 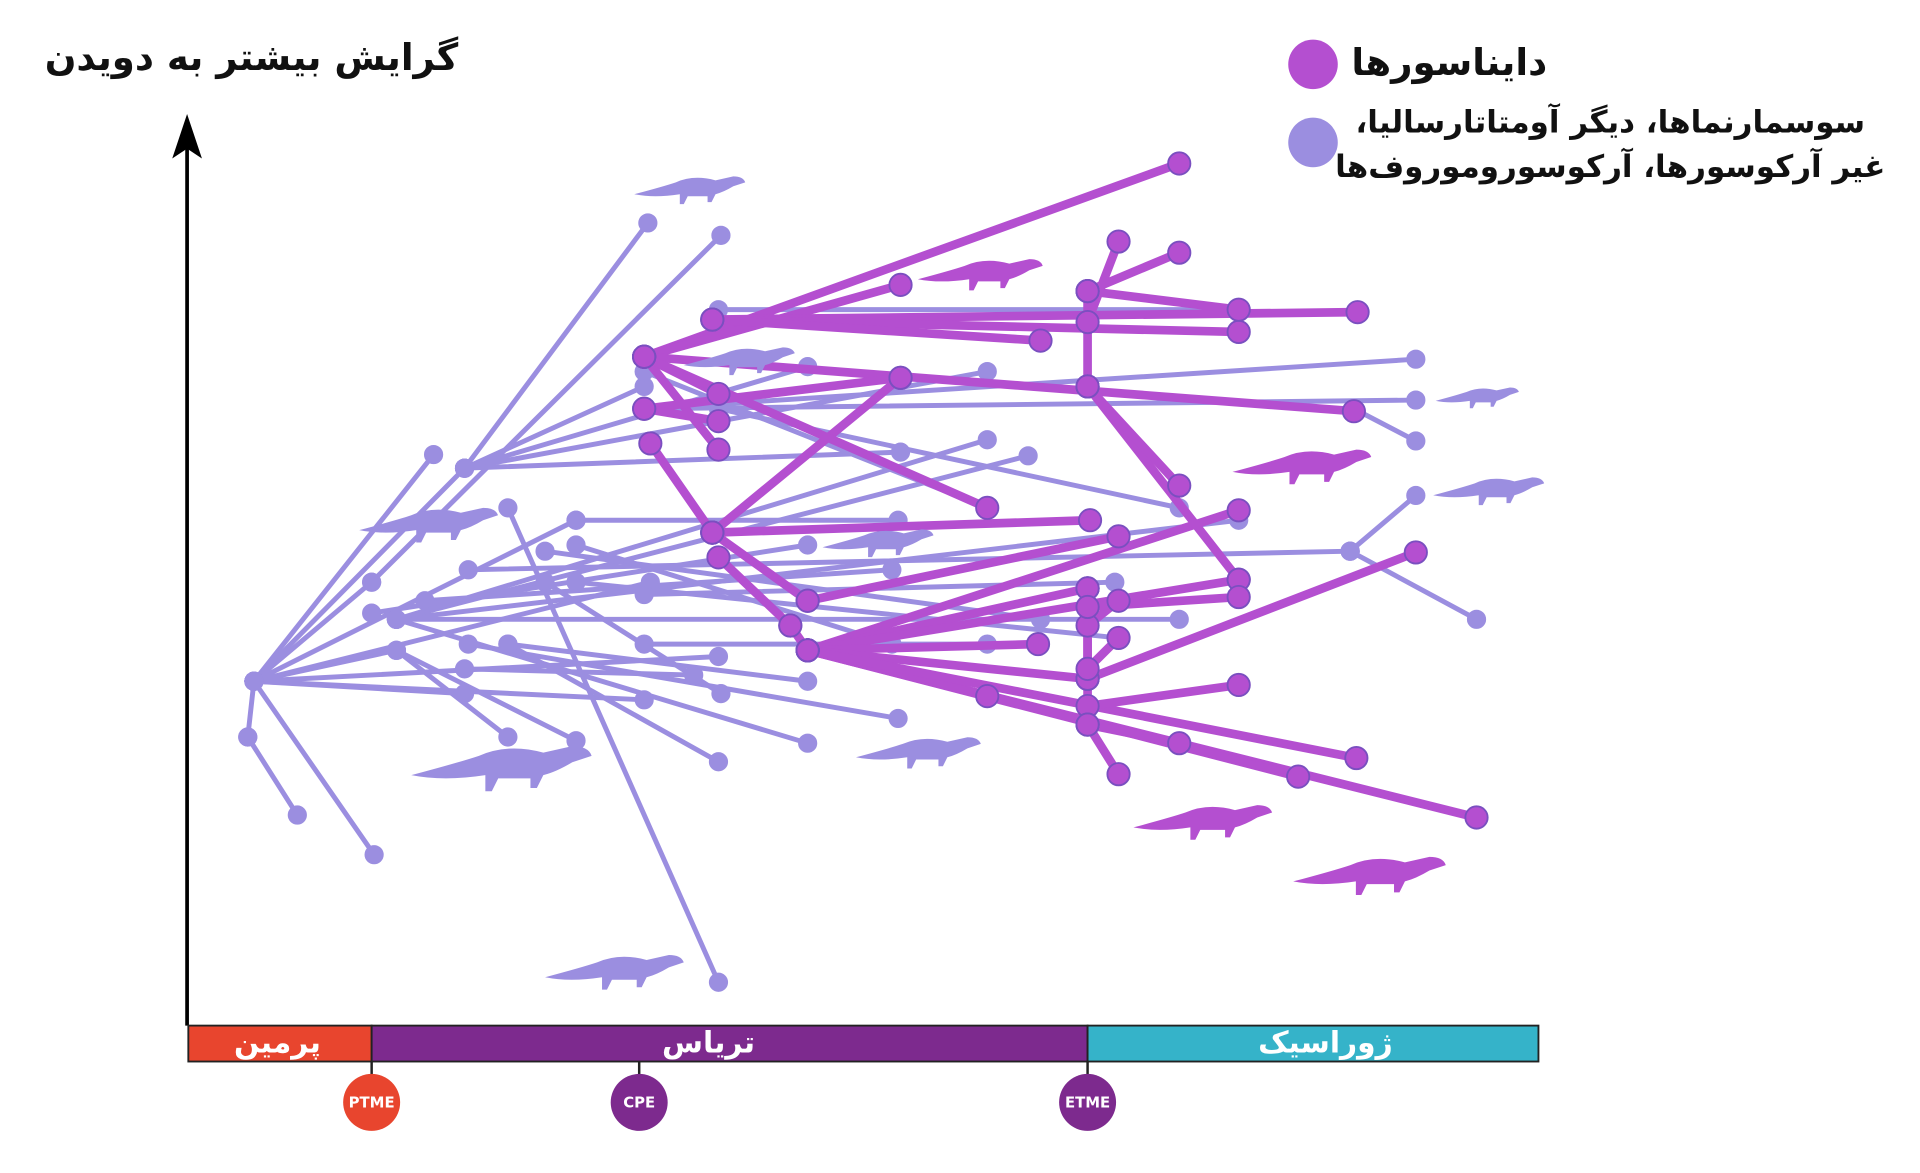 What do you see at coordinates (708, 1043) in the screenshot?
I see `period-label: تریاس` at bounding box center [708, 1043].